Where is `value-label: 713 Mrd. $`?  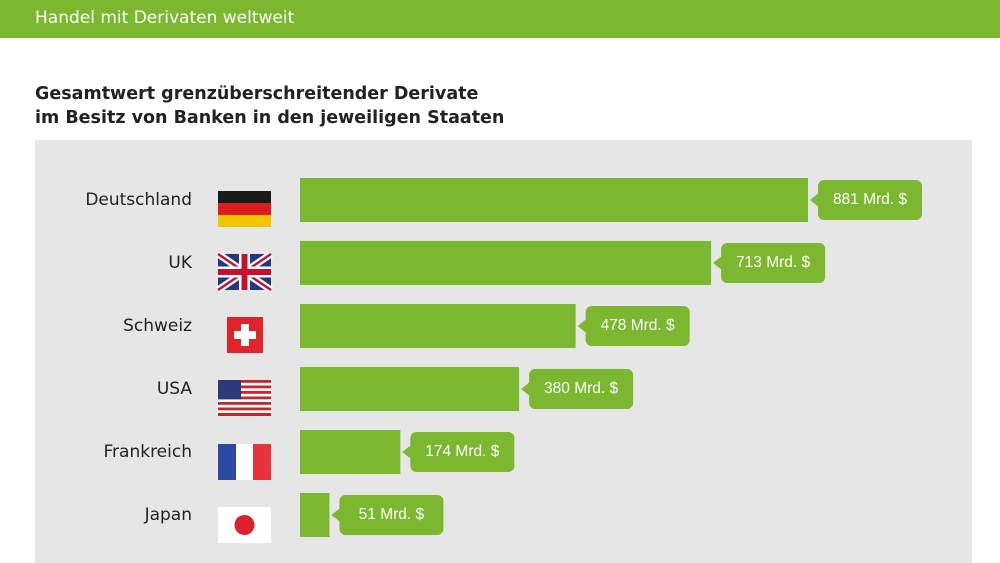 value-label: 713 Mrd. $ is located at coordinates (773, 262).